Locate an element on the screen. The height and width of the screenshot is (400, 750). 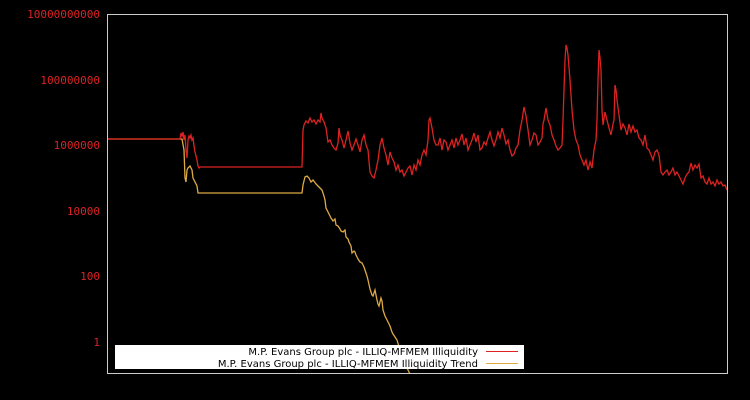
y-tick-label: 100 is located at coordinates (90, 276).